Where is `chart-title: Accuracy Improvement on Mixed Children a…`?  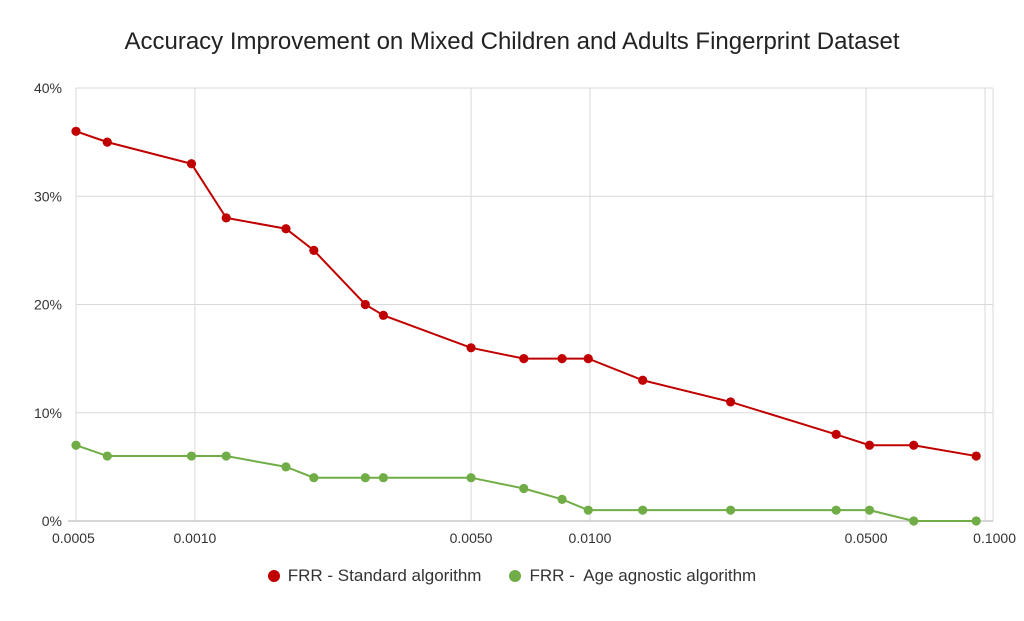
chart-title: Accuracy Improvement on Mixed Children a… is located at coordinates (512, 41).